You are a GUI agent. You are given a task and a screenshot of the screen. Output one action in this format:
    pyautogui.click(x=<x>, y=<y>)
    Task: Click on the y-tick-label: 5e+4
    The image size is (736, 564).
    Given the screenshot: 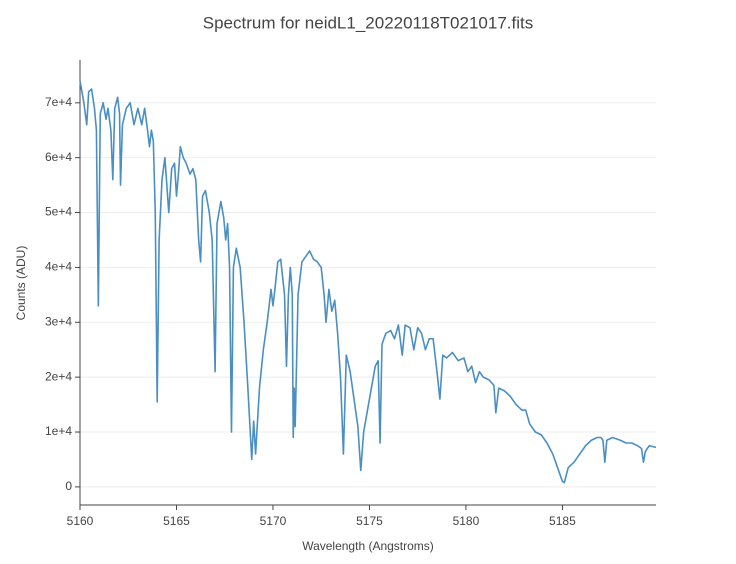 What is the action you would take?
    pyautogui.click(x=58, y=212)
    